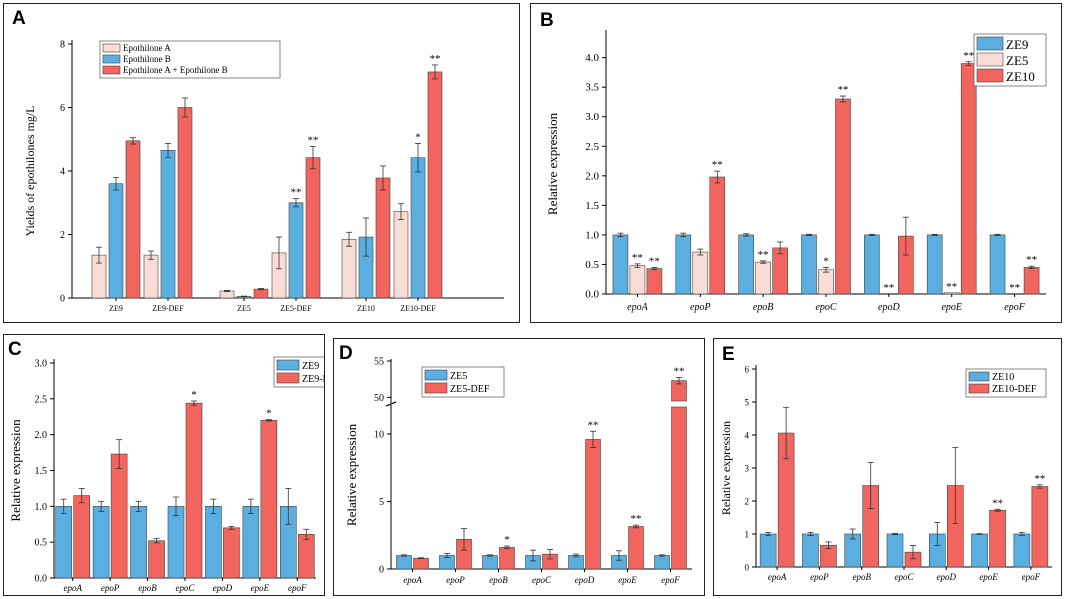  Describe the element at coordinates (401, 255) in the screenshot. I see `bar-ZE10-DEF-Epothilone A` at that location.